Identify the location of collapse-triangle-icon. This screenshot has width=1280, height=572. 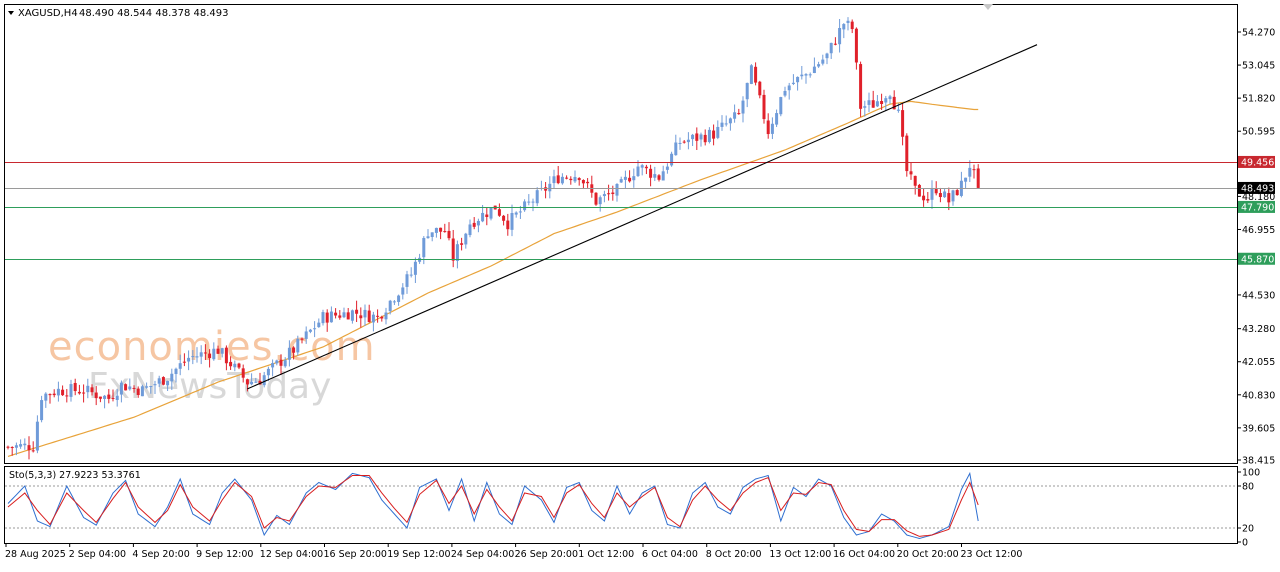
(11, 13).